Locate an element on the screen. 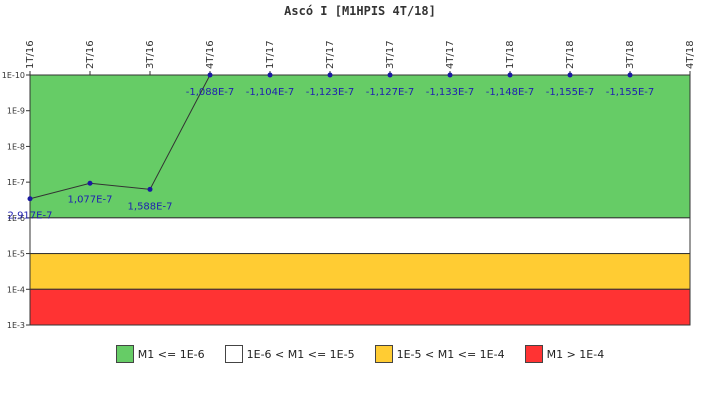 The image size is (720, 400). data-label: -1,104E-7 is located at coordinates (270, 92).